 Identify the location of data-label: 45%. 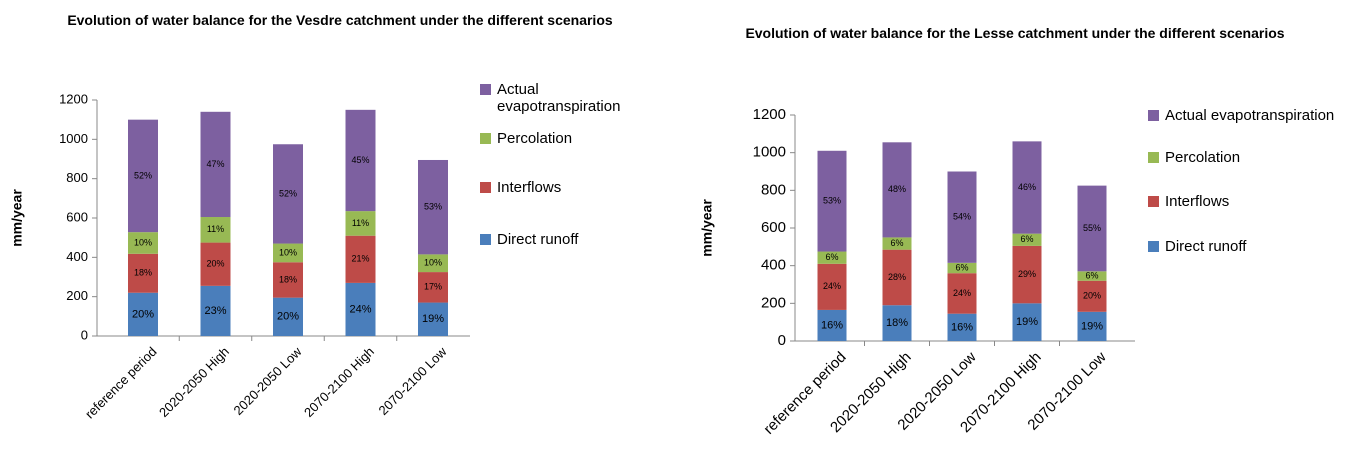
(360, 160).